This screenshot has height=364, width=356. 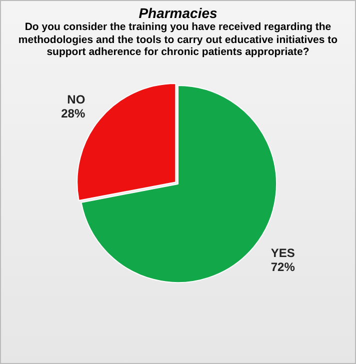 I want to click on data-label: 72%, so click(x=283, y=267).